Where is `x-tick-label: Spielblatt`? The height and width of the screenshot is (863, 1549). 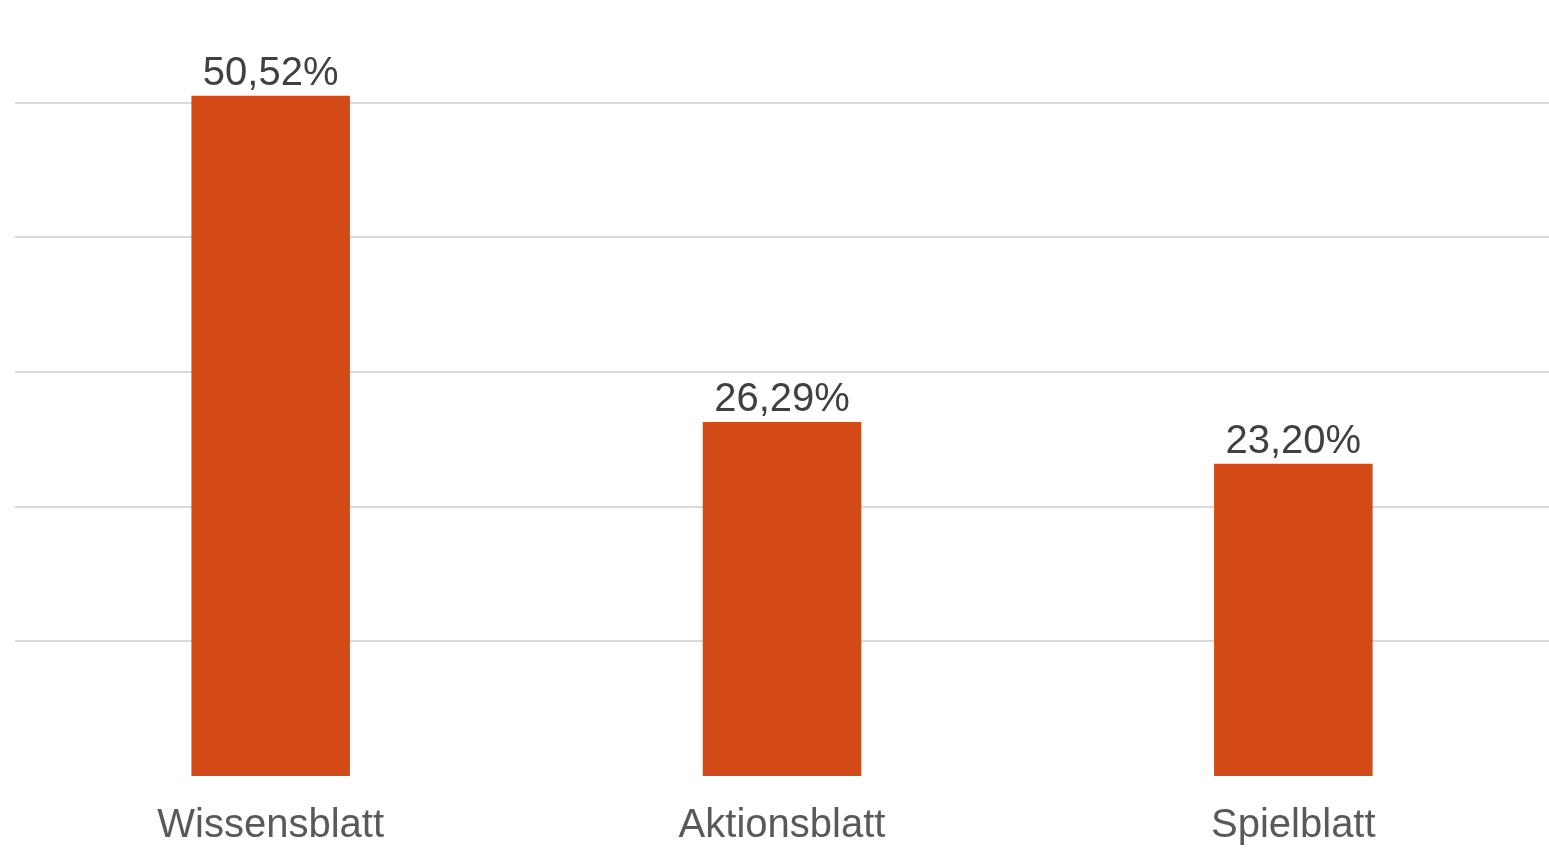
x-tick-label: Spielblatt is located at coordinates (1293, 823).